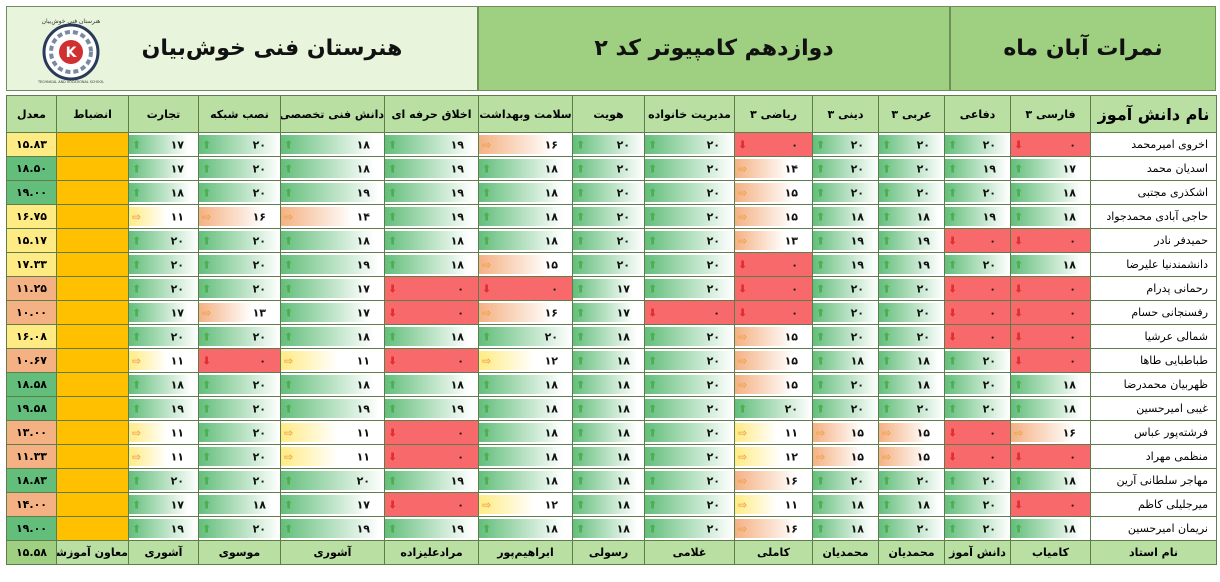 The image size is (1220, 582). What do you see at coordinates (32, 145) in the screenshot?
I see `average-cell: ۱۵.۸۳` at bounding box center [32, 145].